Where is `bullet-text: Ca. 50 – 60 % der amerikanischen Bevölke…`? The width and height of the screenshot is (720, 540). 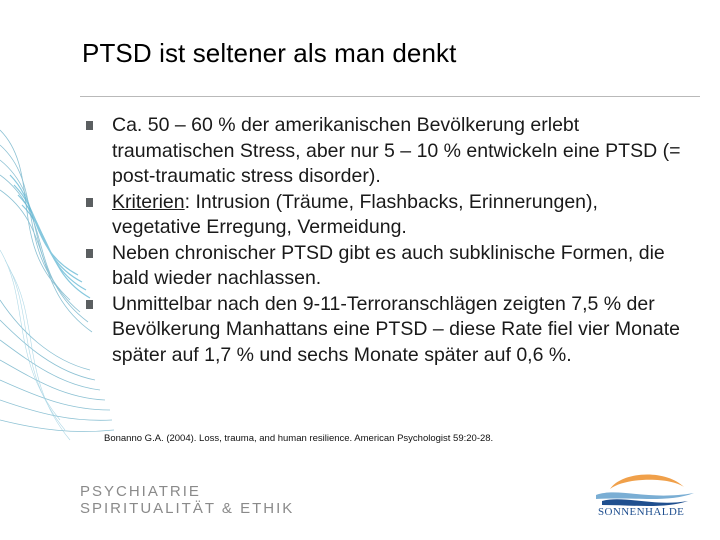
bullet-text: Ca. 50 – 60 % der amerikanischen Bevölke… is located at coordinates (396, 150).